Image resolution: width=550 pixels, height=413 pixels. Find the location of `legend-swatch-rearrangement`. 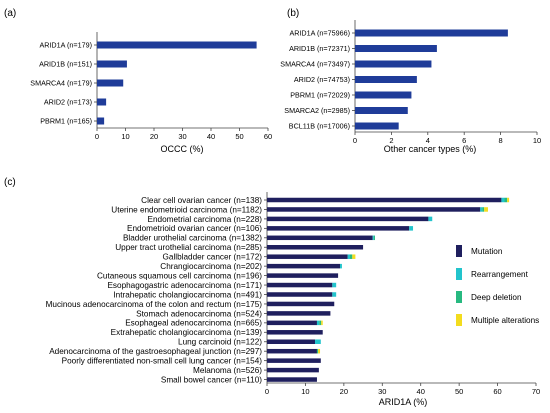

legend-swatch-rearrangement is located at coordinates (459, 274).